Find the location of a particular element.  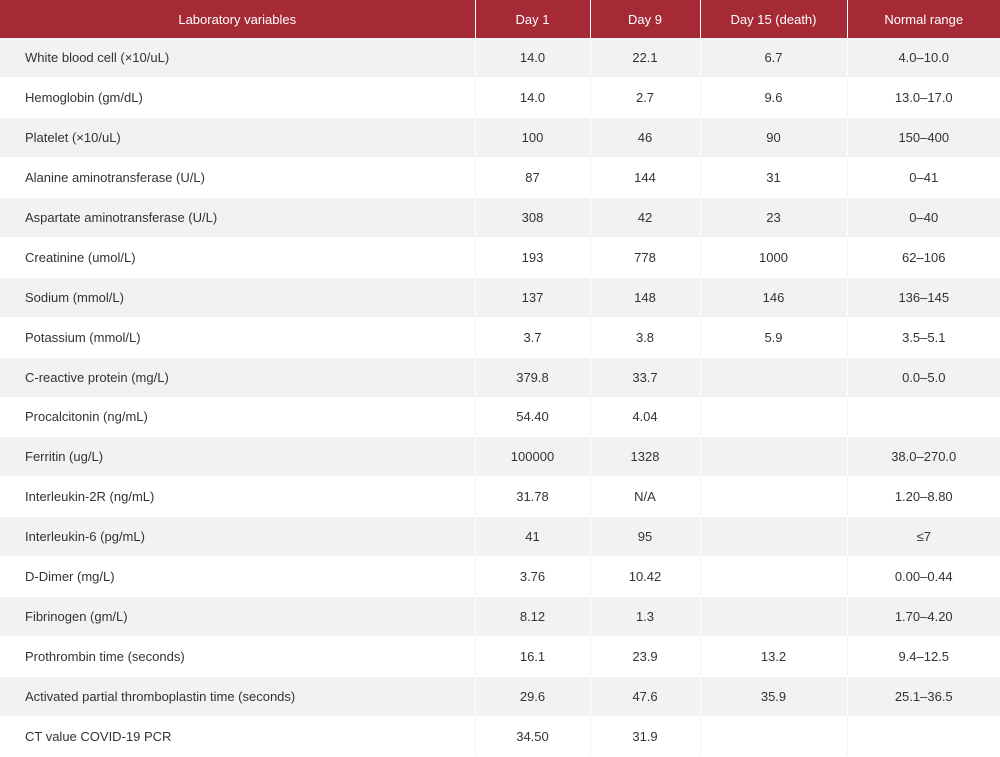

normal-range-cell: 62–106 is located at coordinates (923, 257).